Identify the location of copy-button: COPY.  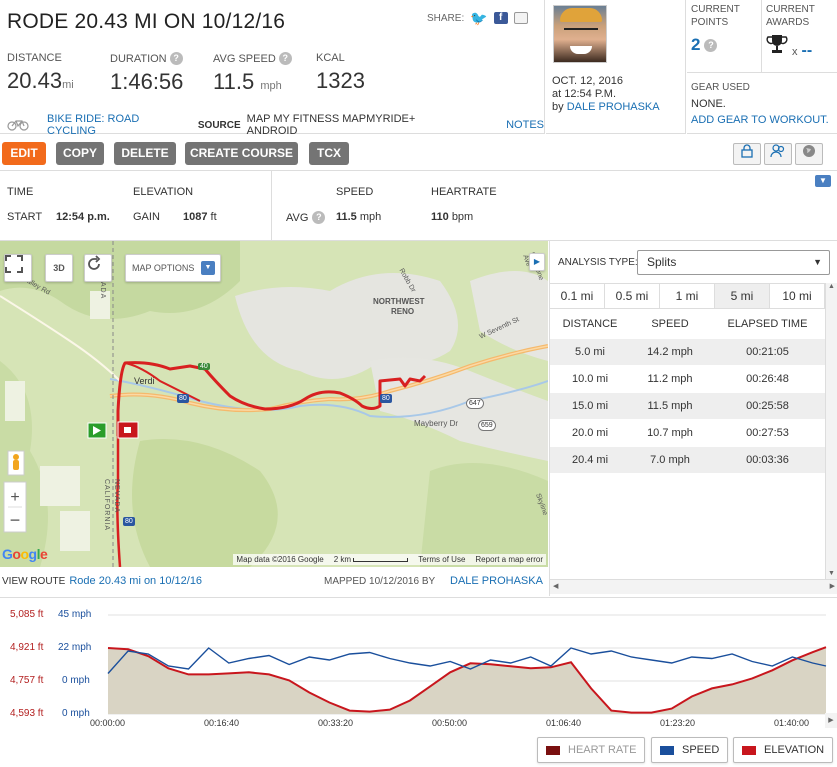
(80, 153).